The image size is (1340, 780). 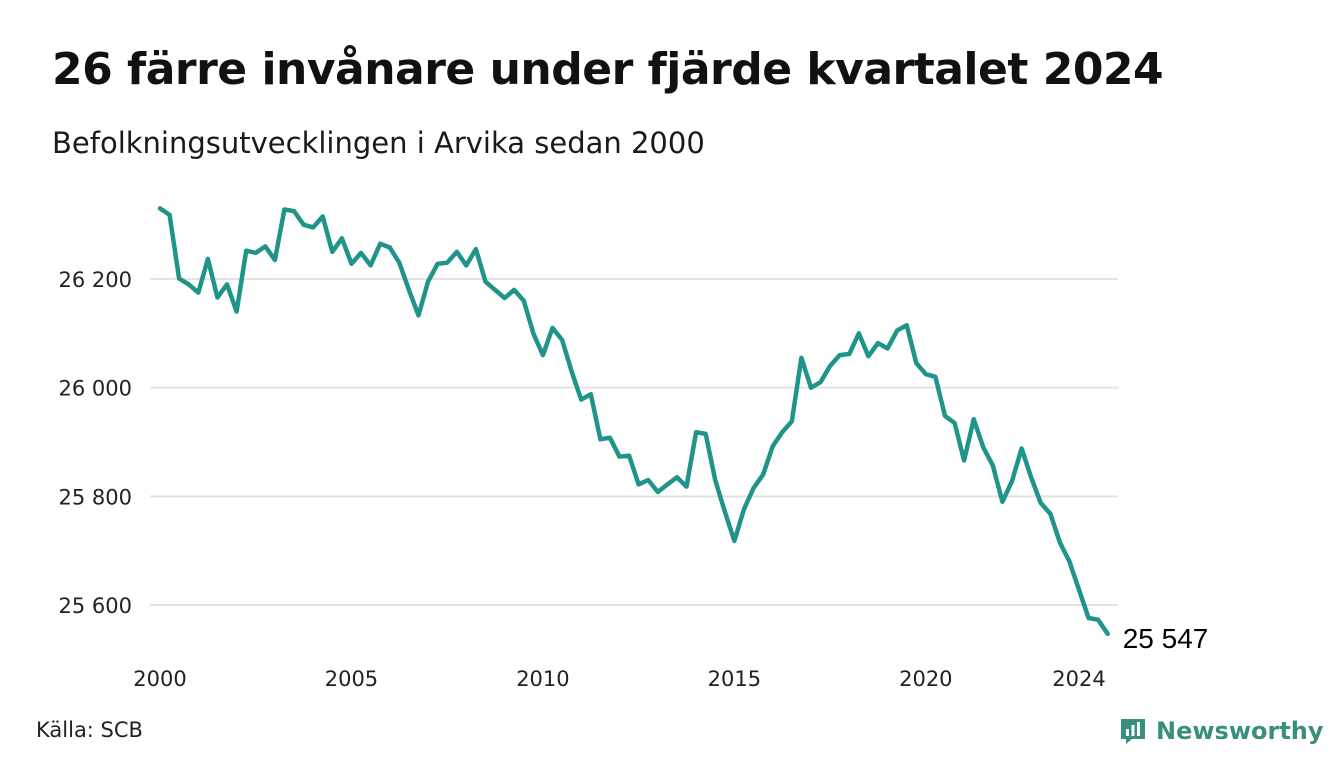 I want to click on source-note: Källa: SCB, so click(x=89, y=730).